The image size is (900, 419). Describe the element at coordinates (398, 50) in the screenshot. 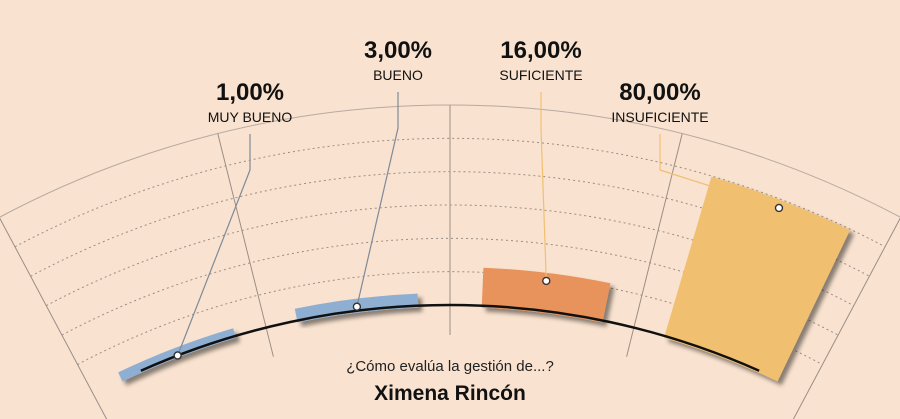

I see `value-label-1: 3,00%` at that location.